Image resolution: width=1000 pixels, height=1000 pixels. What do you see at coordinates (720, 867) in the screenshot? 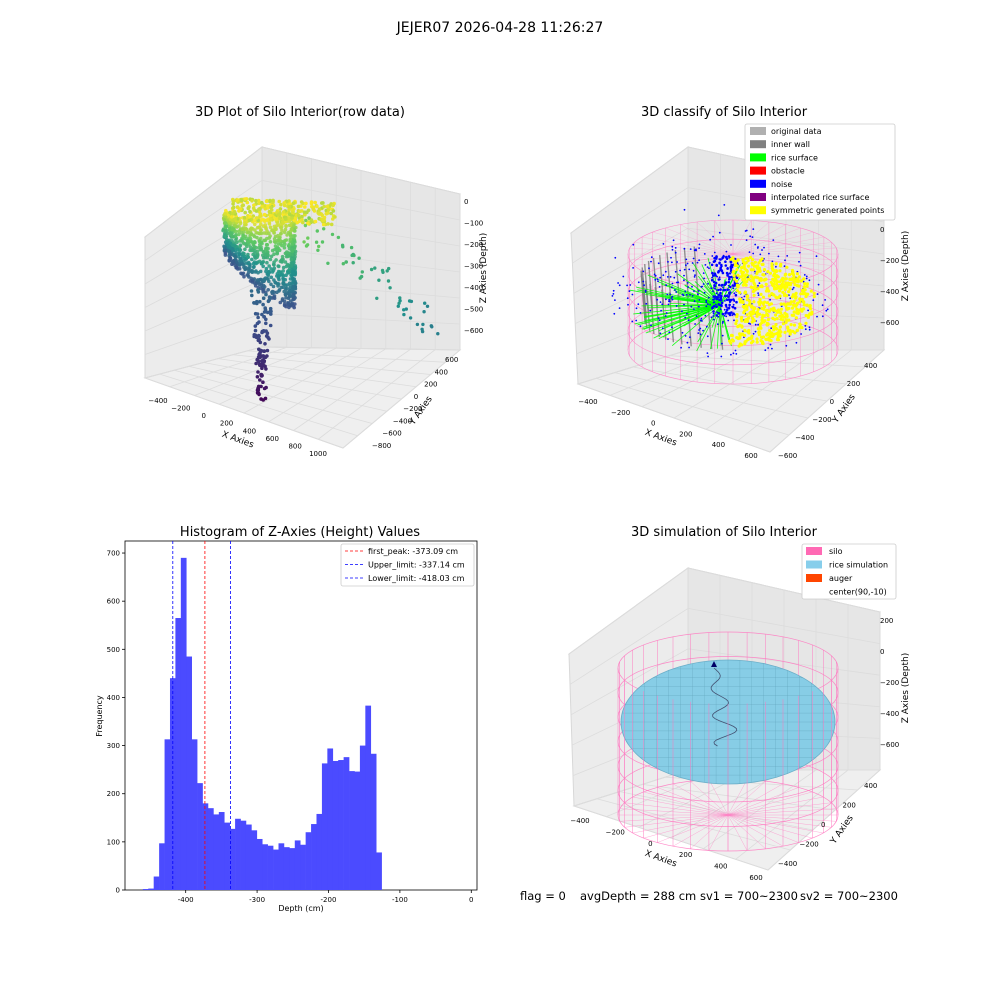
I see `simulation-x-tick-label: 400` at bounding box center [720, 867].